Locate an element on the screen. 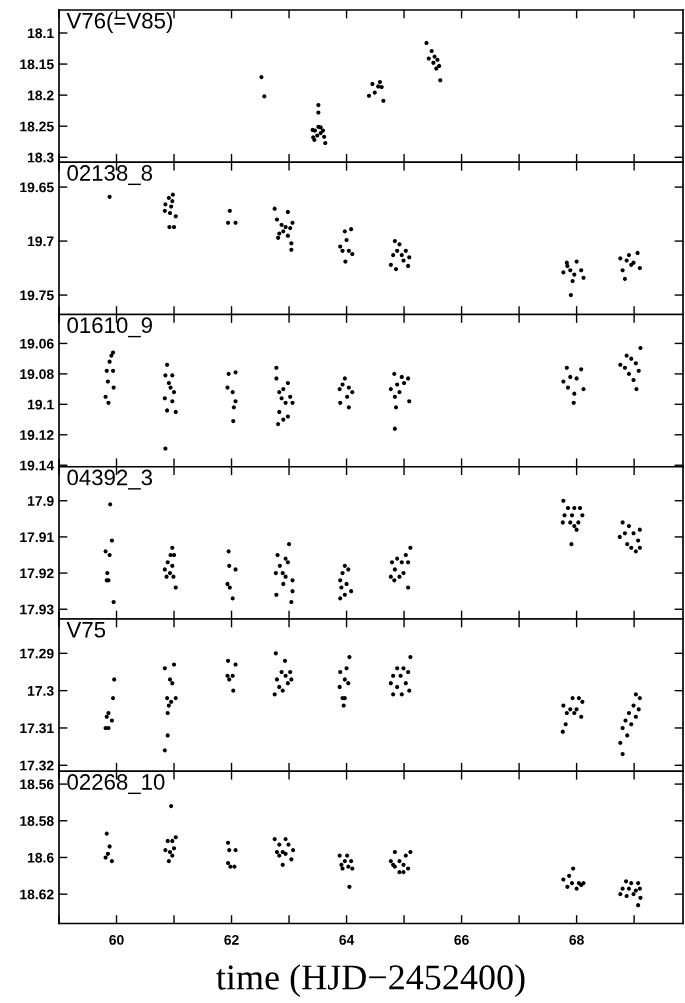 Image resolution: width=685 pixels, height=1003 pixels. y-tick-label: 19.12 is located at coordinates (37, 435).